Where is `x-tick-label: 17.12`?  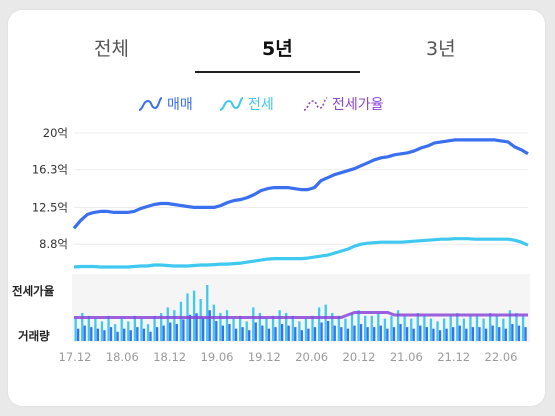 x-tick-label: 17.12 is located at coordinates (75, 357).